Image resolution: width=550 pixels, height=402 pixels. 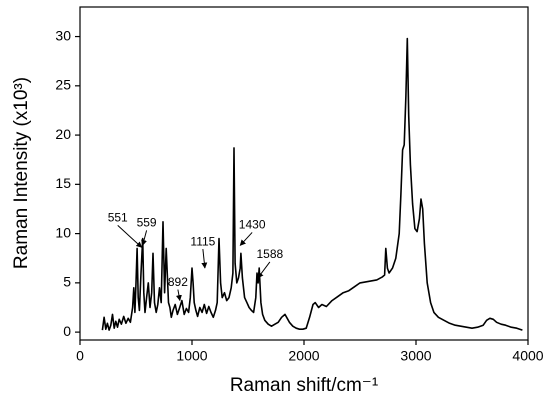 I want to click on y-tick-label: 5, so click(x=67, y=282).